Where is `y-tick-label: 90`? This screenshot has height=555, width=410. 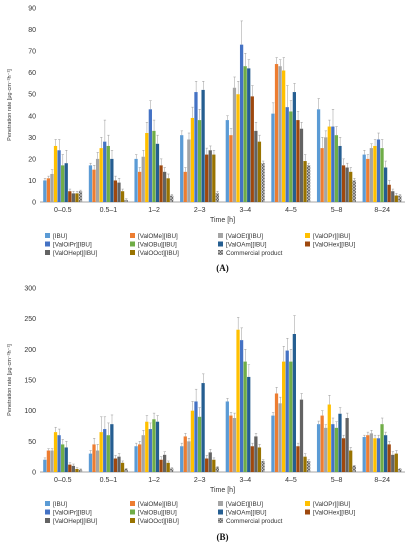
y-tick-label: 90 is located at coordinates (32, 9).